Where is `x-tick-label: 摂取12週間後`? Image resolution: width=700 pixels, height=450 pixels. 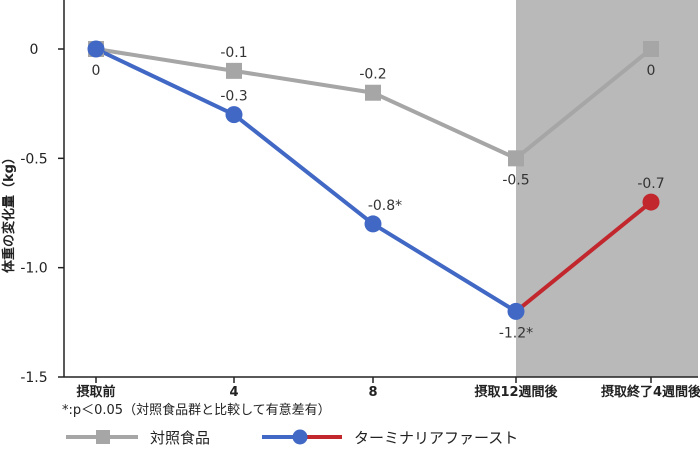 x-tick-label: 摂取12週間後 is located at coordinates (516, 392).